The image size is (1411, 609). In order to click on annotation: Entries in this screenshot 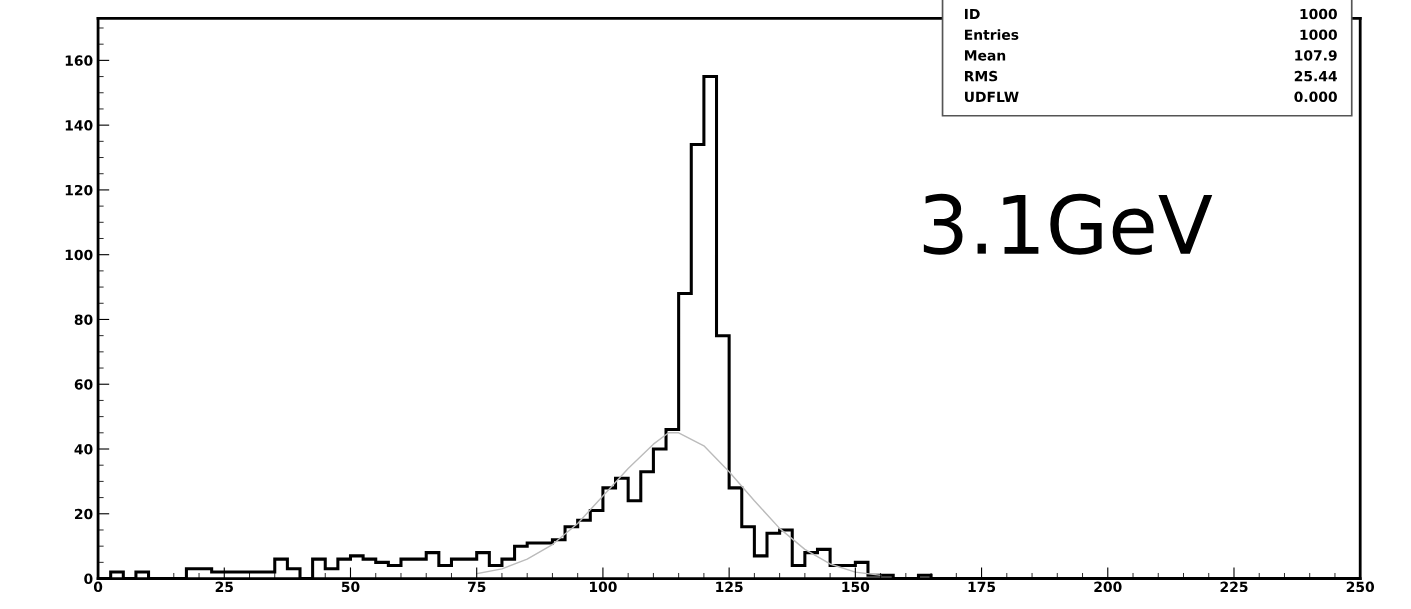, I will do `click(991, 34)`.